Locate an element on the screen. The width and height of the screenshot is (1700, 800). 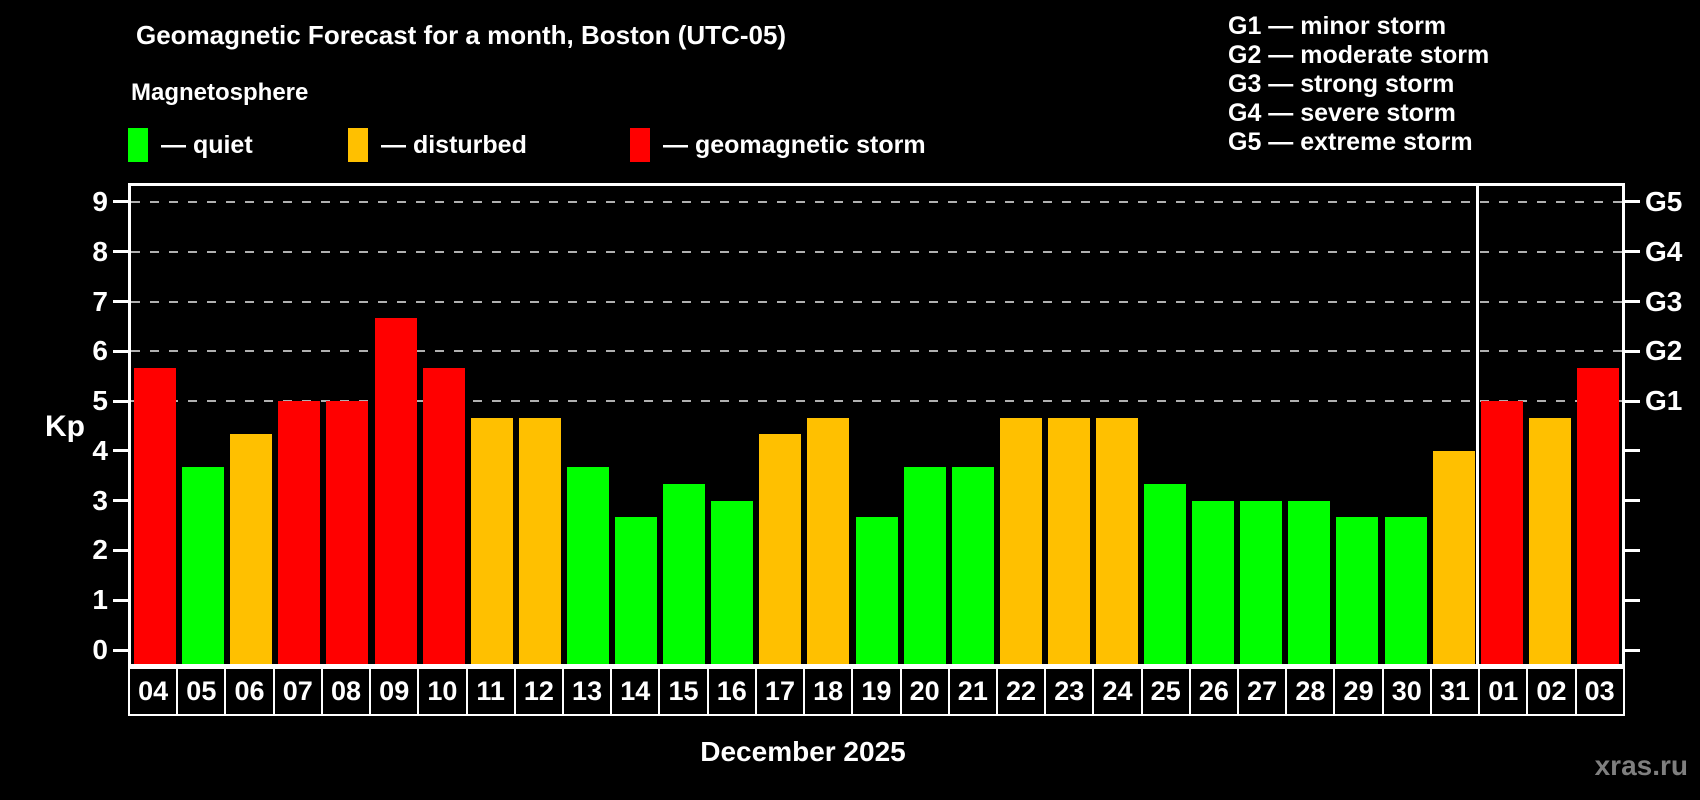
y-axis-label-5: 5 is located at coordinates (100, 401).